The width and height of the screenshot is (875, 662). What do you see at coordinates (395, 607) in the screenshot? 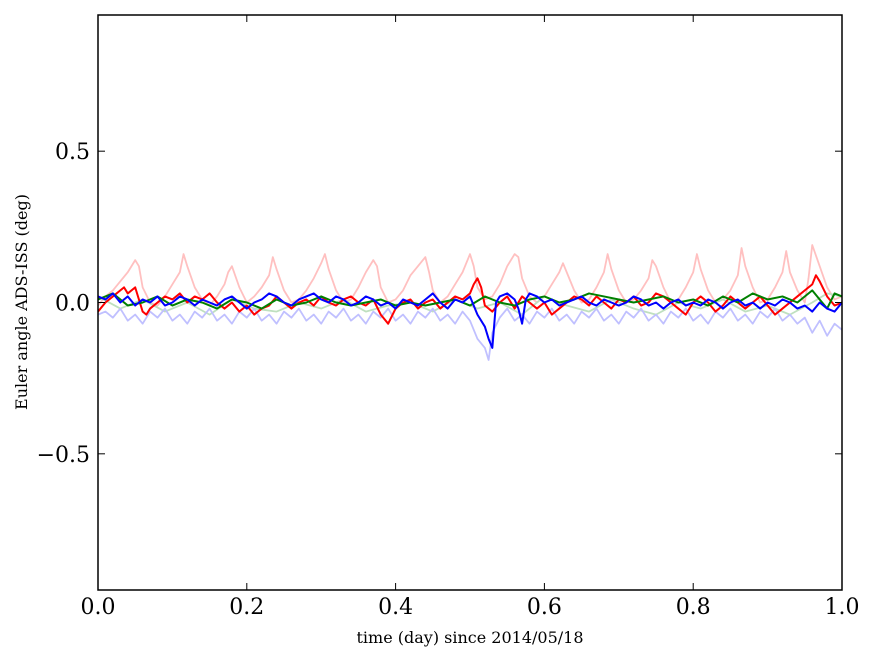
I see `x-tick-label: 0.4` at bounding box center [395, 607].